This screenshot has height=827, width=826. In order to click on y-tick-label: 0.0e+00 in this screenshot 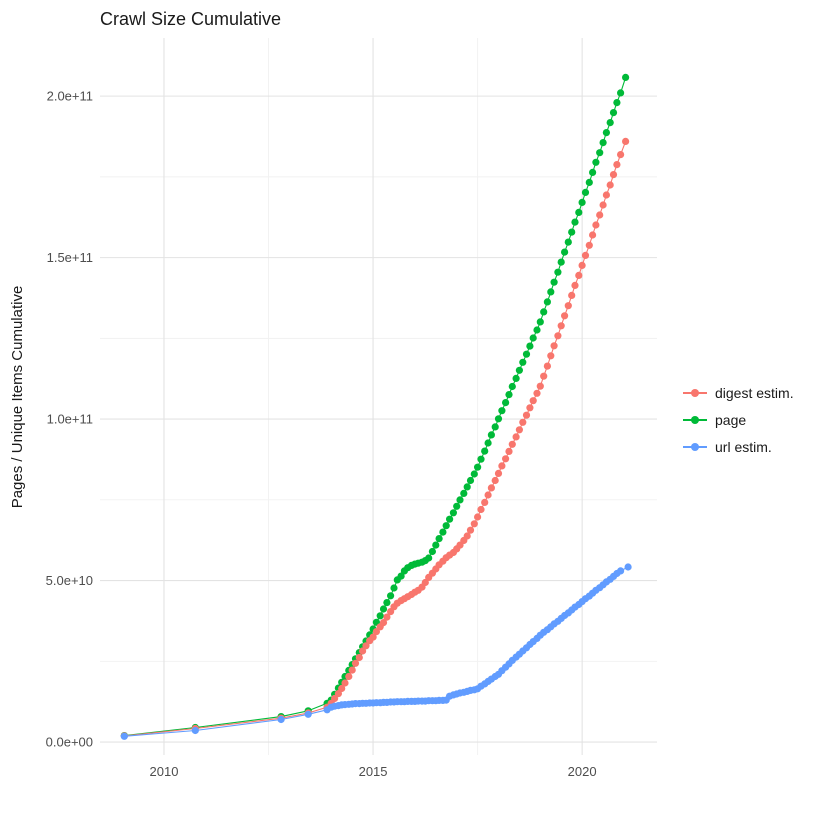, I will do `click(69, 742)`.